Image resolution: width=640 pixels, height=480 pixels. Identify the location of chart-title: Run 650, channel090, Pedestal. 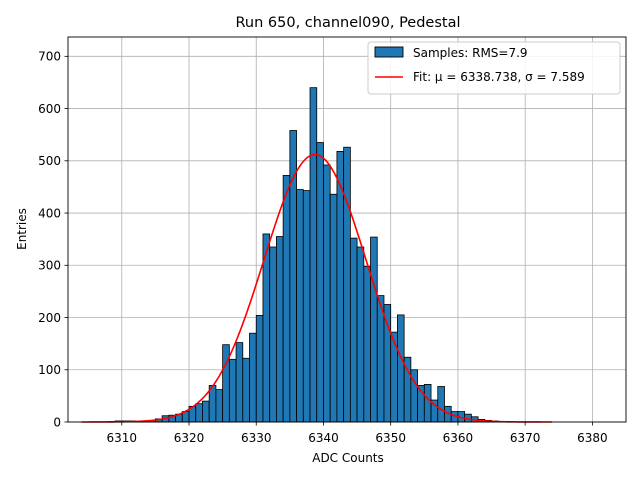
(347, 23).